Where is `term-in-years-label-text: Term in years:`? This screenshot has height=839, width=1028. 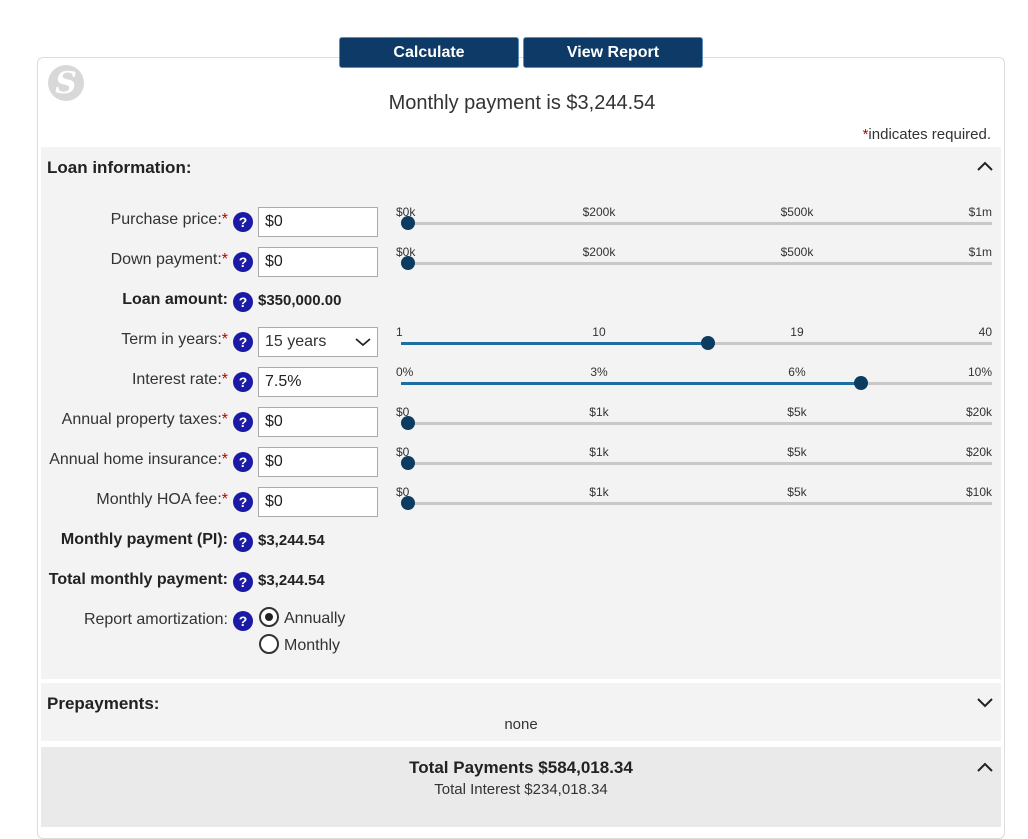
term-in-years-label-text: Term in years: is located at coordinates (171, 339).